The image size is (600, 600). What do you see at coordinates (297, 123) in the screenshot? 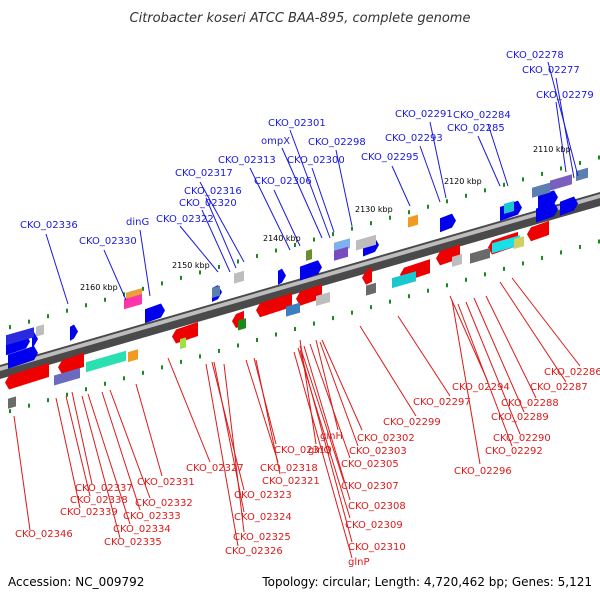
I see `gene-label: CKO_02301` at bounding box center [297, 123].